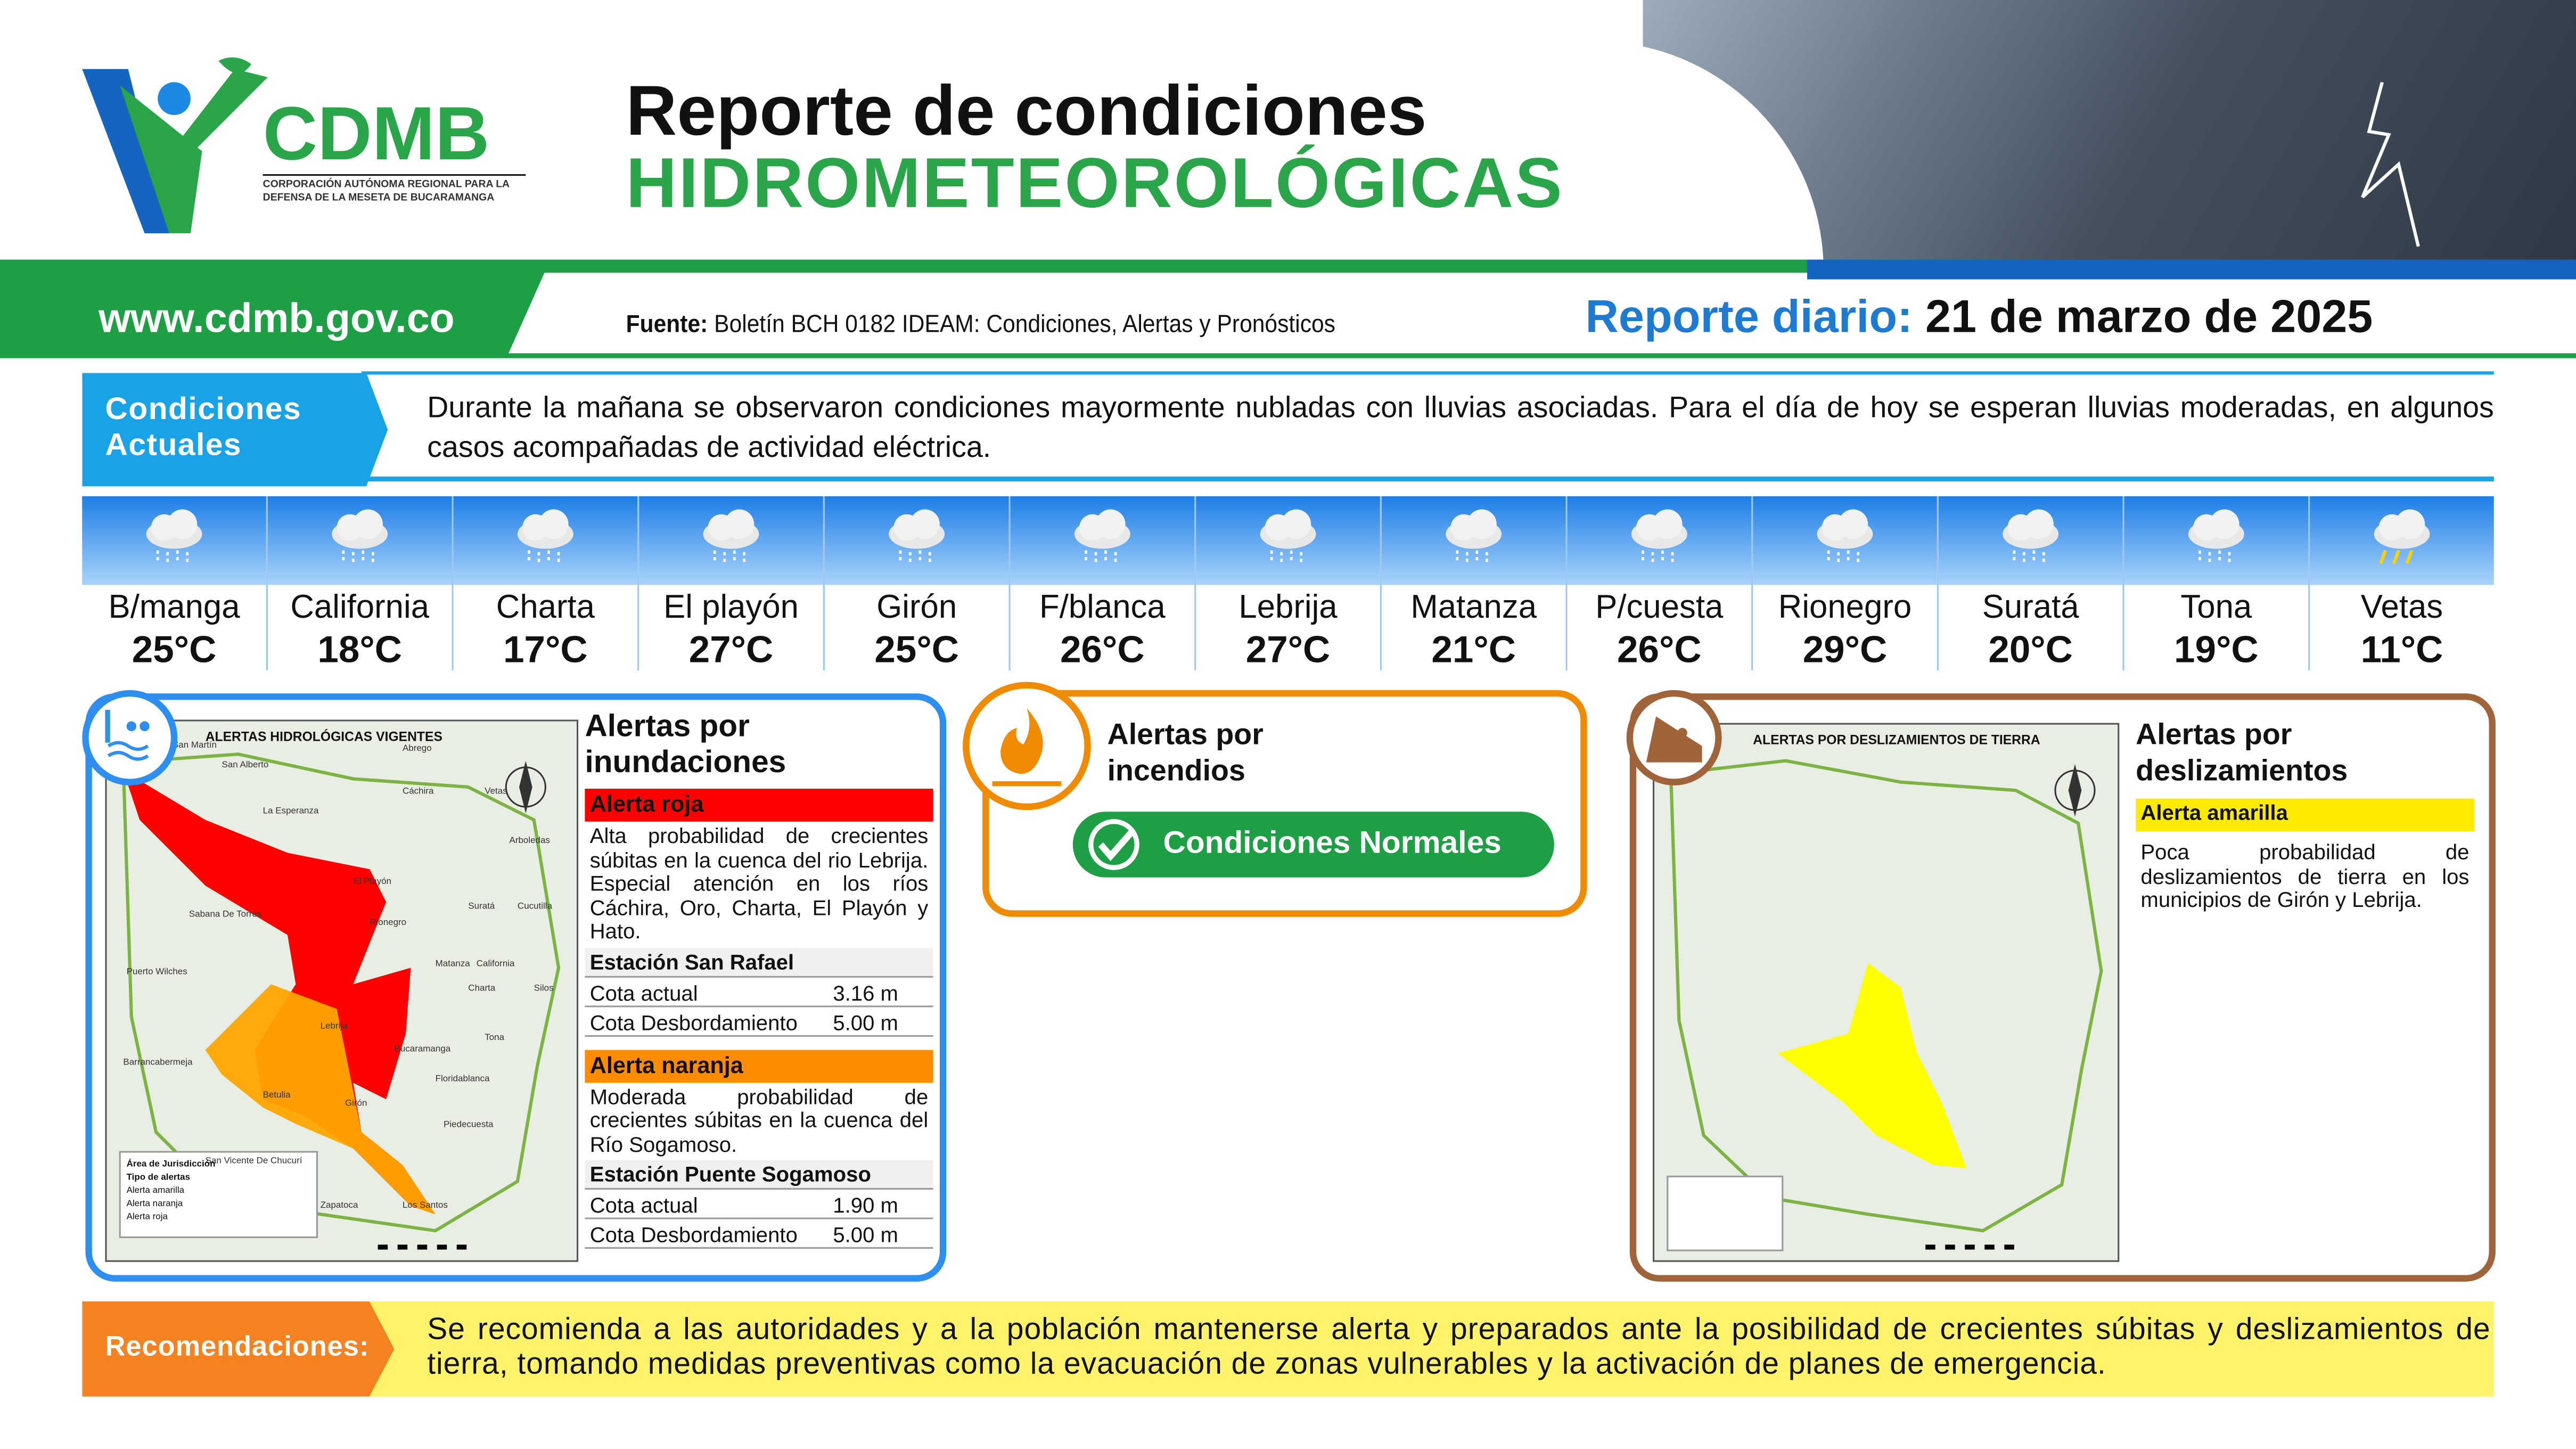 The image size is (2576, 1449). I want to click on check-circle-icon, so click(1113, 844).